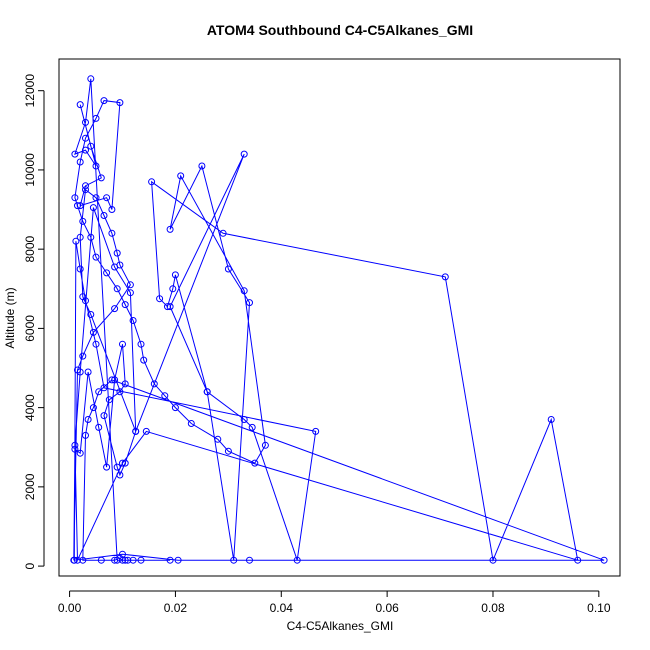 The width and height of the screenshot is (650, 650). I want to click on y-tick-label: 10000, so click(30, 170).